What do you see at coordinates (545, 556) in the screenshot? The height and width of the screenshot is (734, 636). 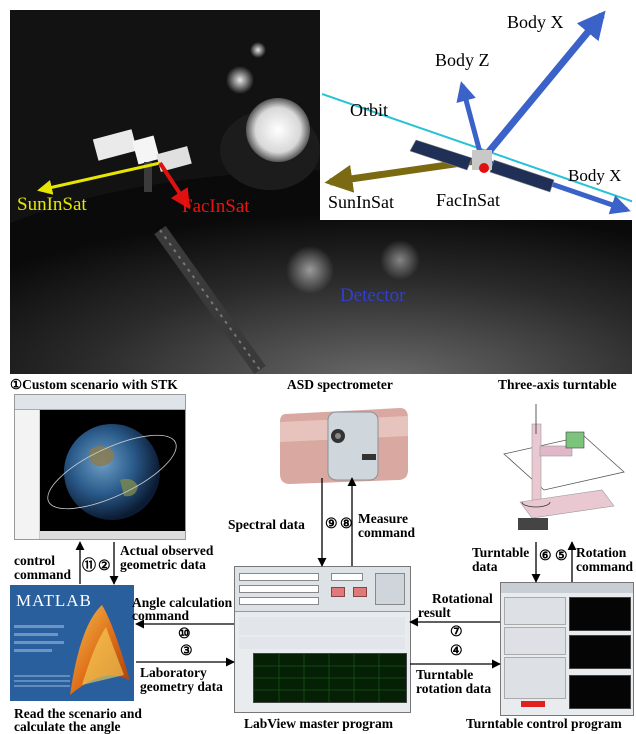 I see `step-6: ⑥` at bounding box center [545, 556].